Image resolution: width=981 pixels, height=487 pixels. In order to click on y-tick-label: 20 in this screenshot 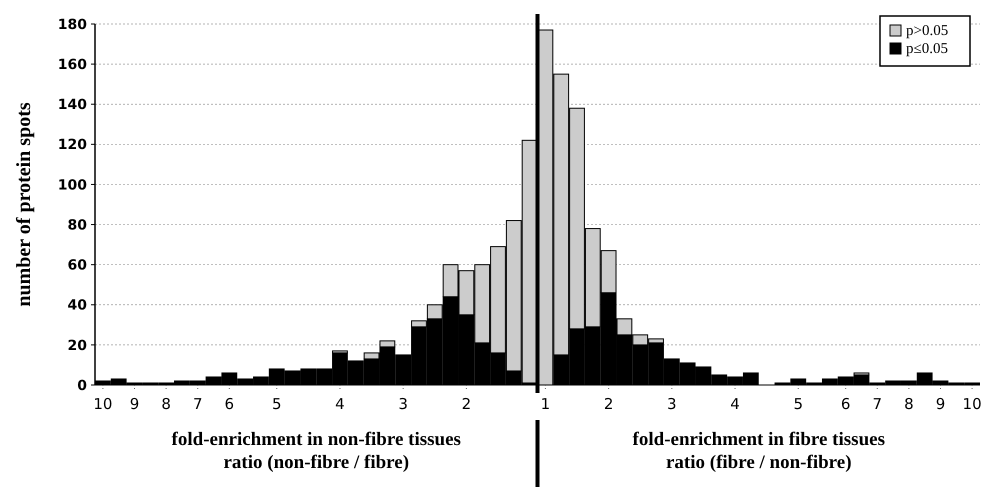, I will do `click(78, 346)`.